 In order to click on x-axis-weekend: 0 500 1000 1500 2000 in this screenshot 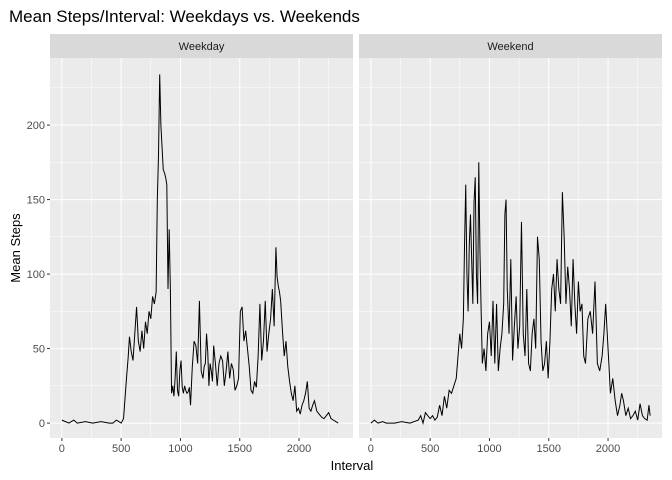, I will do `click(494, 446)`.